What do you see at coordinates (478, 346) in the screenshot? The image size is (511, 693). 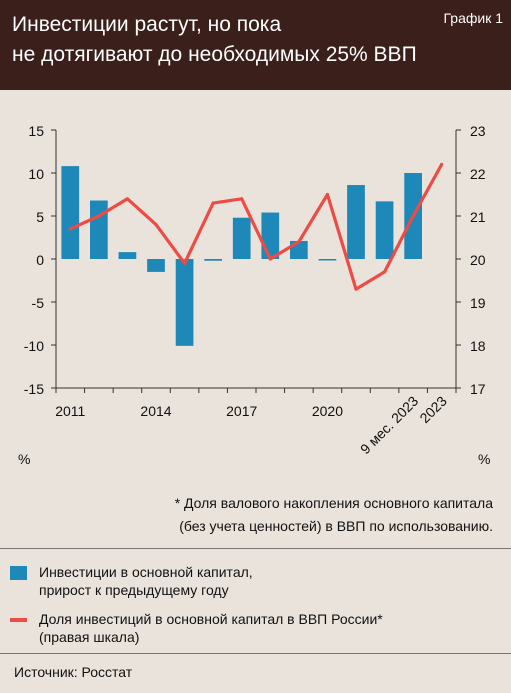 I see `right-tick-label: 18` at bounding box center [478, 346].